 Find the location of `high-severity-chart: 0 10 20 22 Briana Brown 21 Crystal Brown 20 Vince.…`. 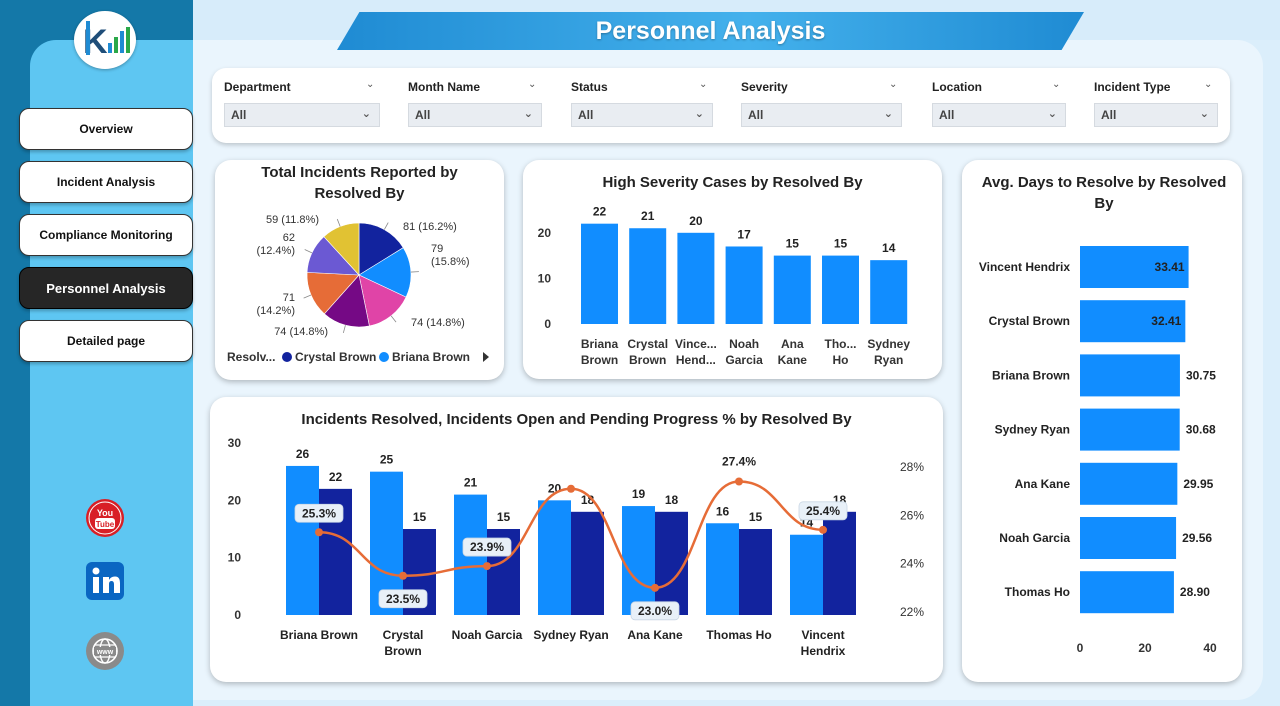

high-severity-chart: 0 10 20 22 Briana Brown 21 Crystal Brown 20 Vince.… is located at coordinates (724, 286).